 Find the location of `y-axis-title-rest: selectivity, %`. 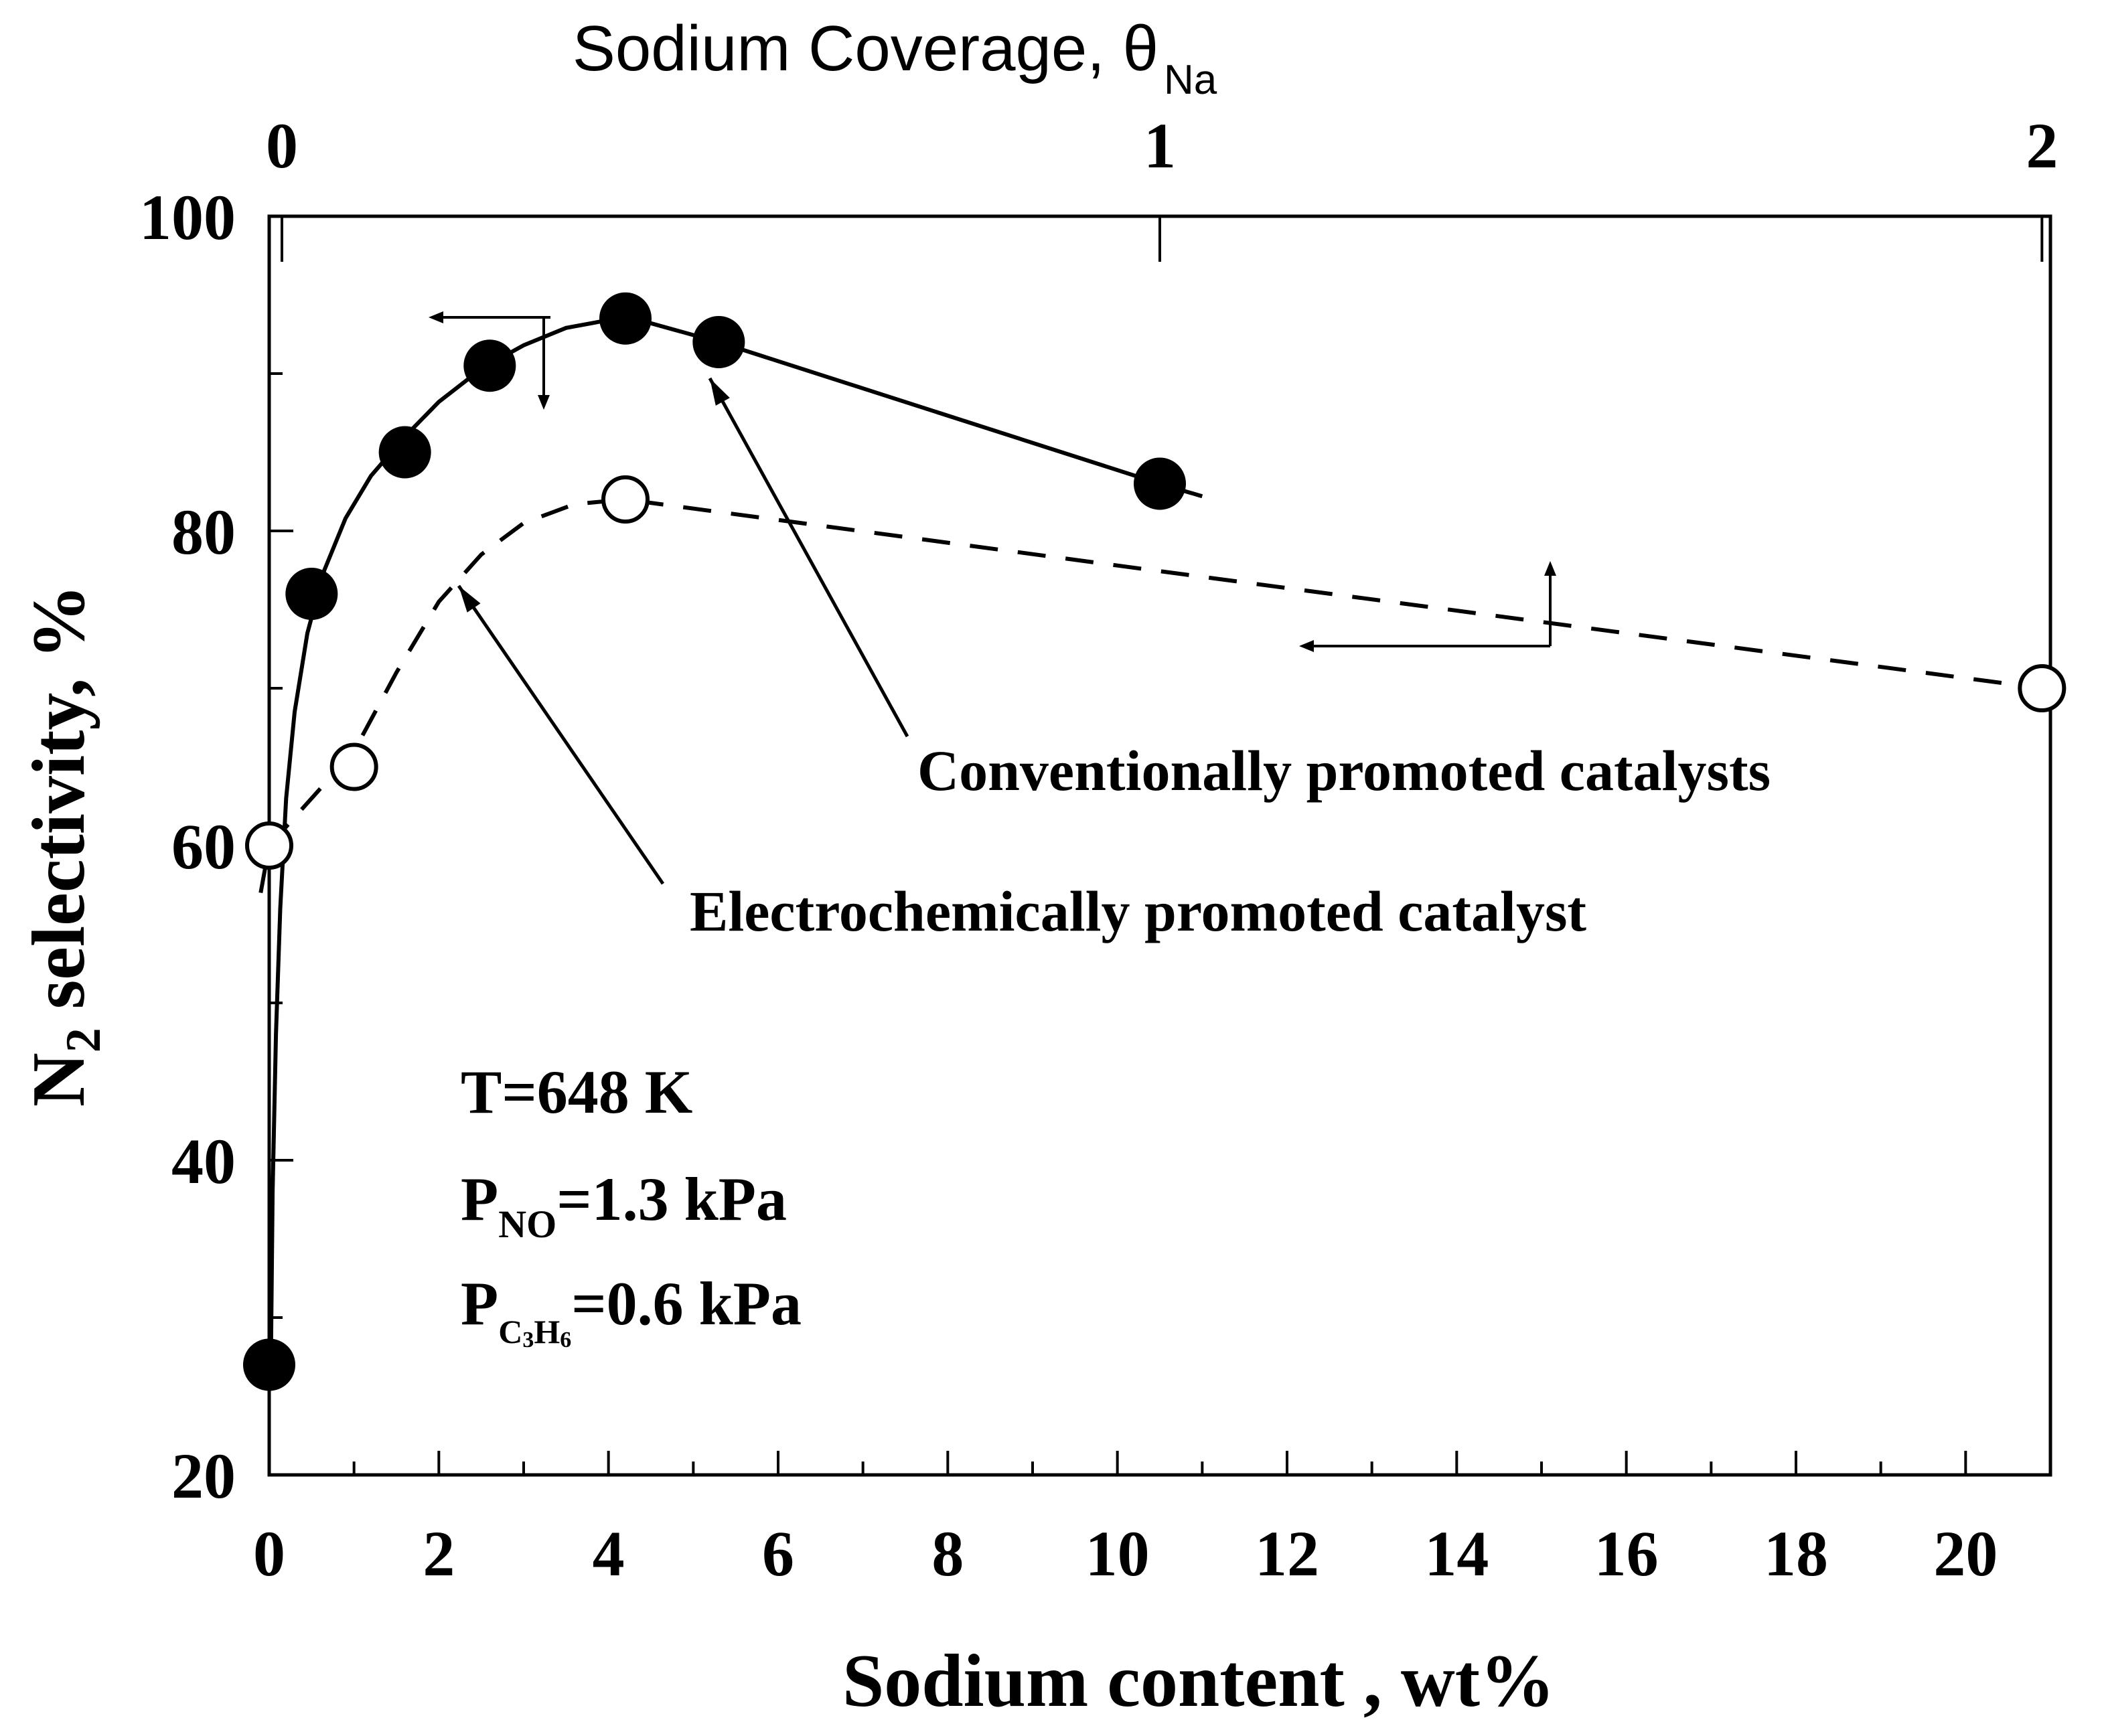

y-axis-title-rest: selectivity, % is located at coordinates (58, 806).